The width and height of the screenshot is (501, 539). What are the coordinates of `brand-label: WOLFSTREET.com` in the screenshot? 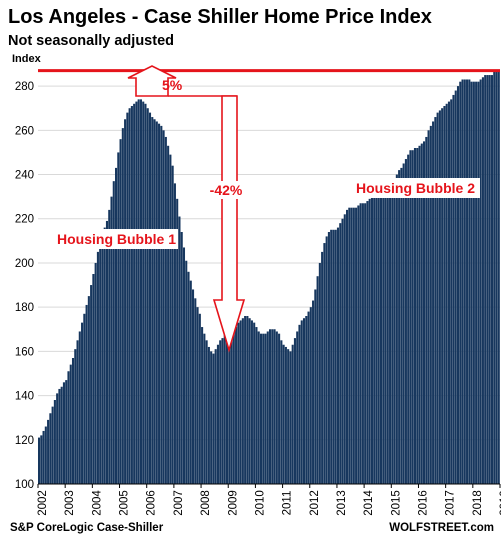 It's located at (441, 528).